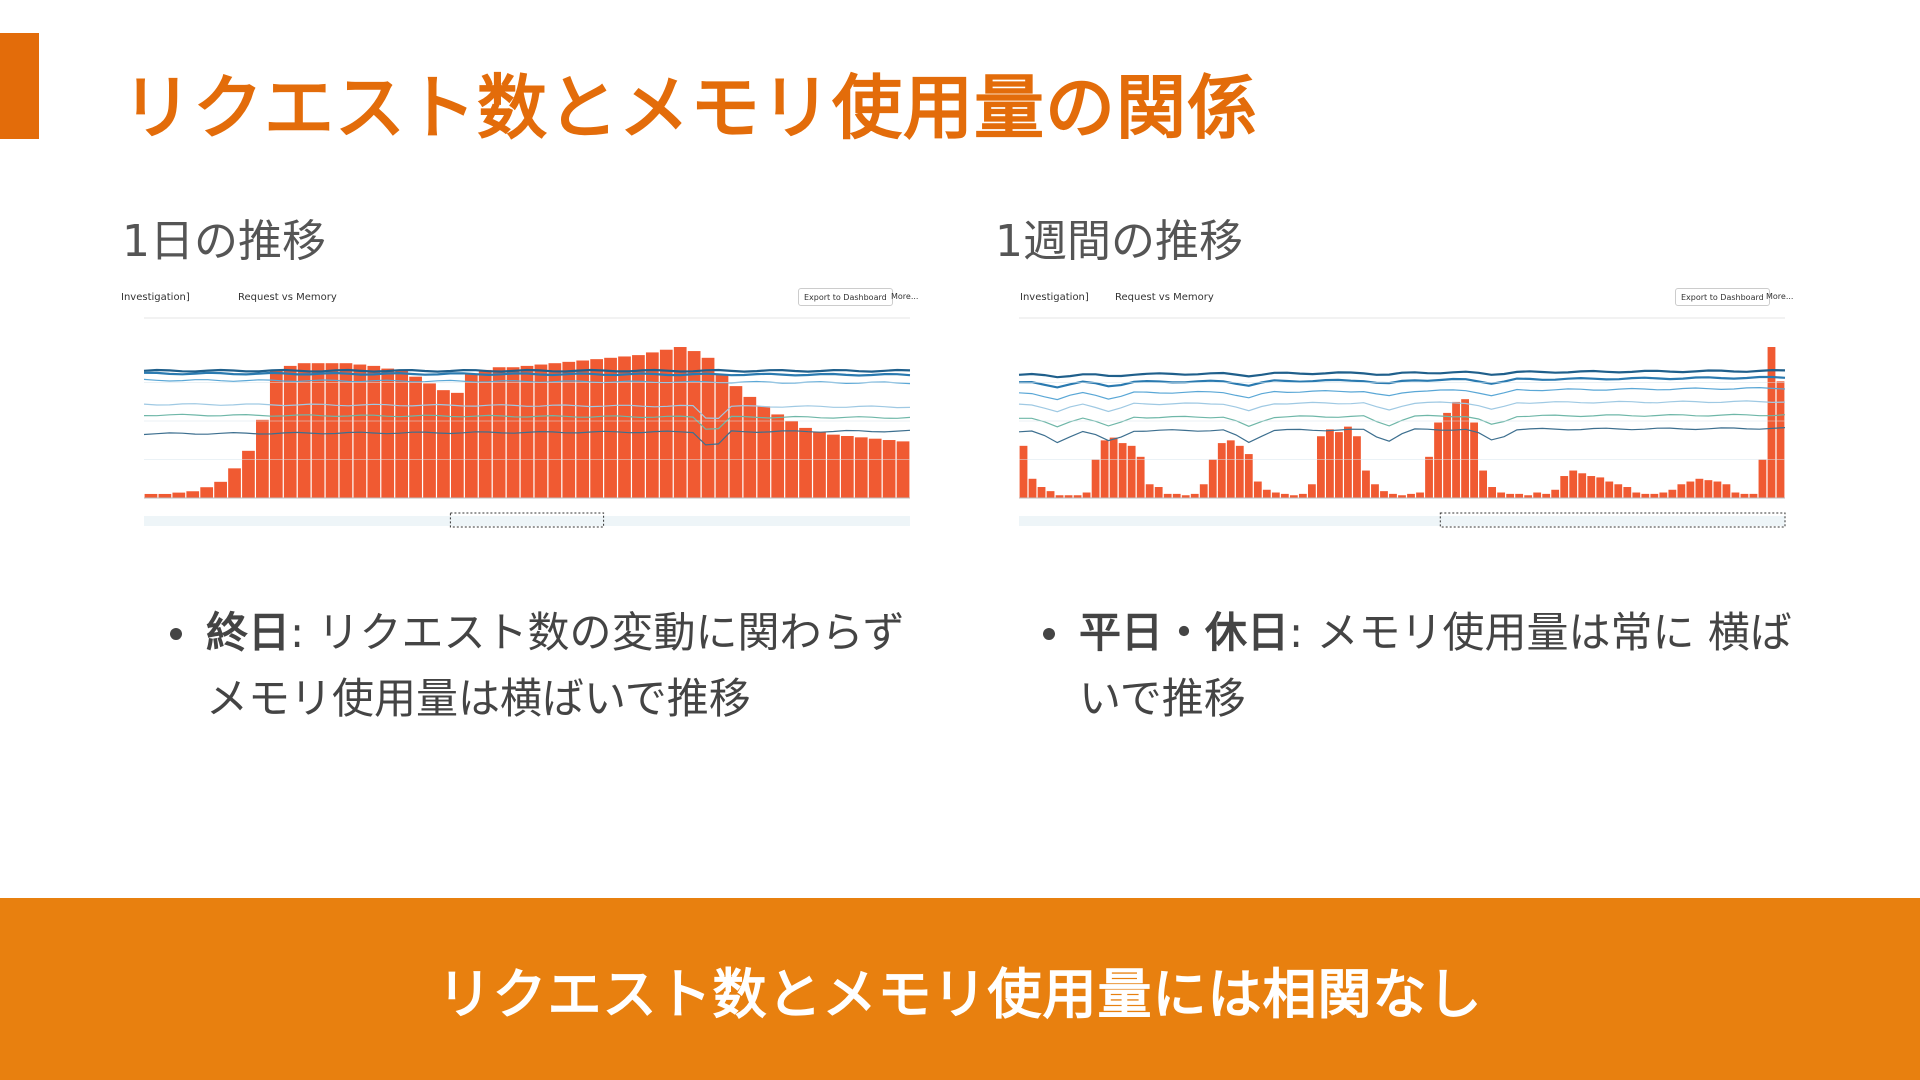 The height and width of the screenshot is (1080, 1920). Describe the element at coordinates (19, 86) in the screenshot. I see `title-accent-bar` at that location.